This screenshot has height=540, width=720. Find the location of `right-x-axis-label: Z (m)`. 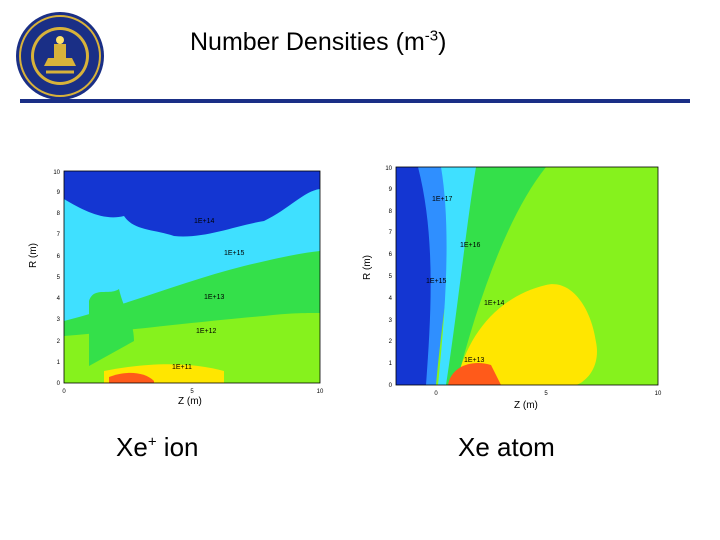

right-x-axis-label: Z (m) is located at coordinates (526, 405).